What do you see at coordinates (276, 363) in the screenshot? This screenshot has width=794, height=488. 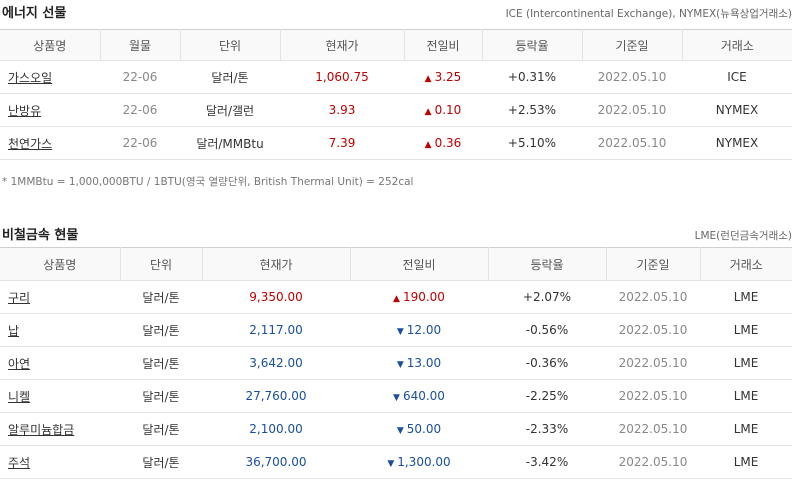 I see `price-cell: 3,642.00` at bounding box center [276, 363].